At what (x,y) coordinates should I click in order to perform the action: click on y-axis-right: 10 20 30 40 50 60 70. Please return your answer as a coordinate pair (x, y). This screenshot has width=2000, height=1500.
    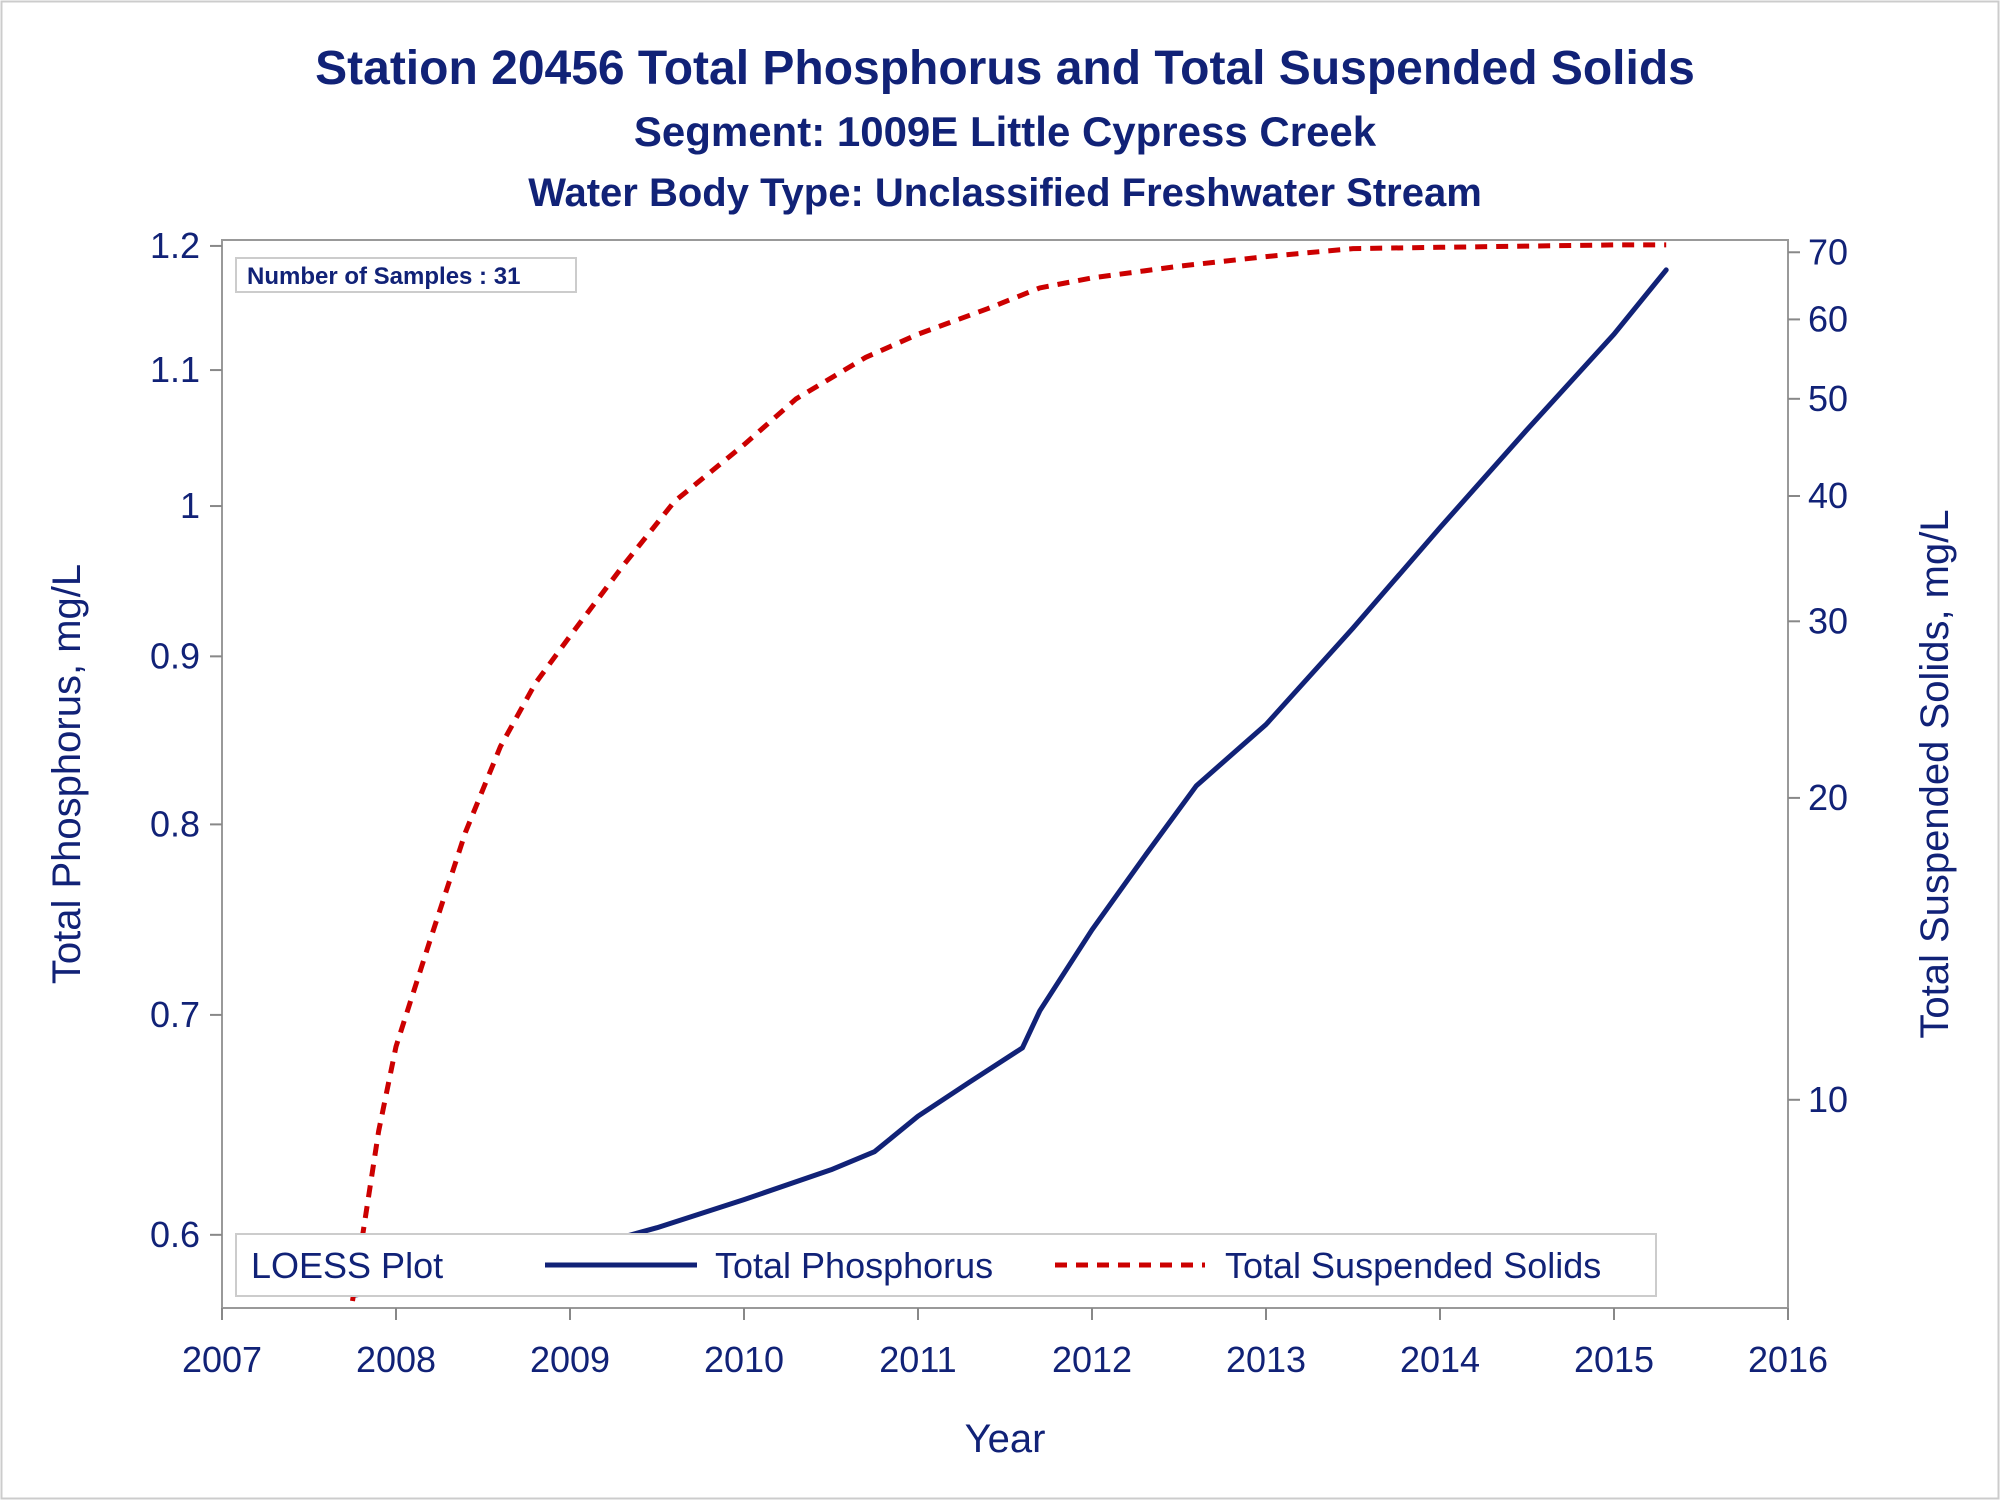
    Looking at the image, I should click on (1818, 675).